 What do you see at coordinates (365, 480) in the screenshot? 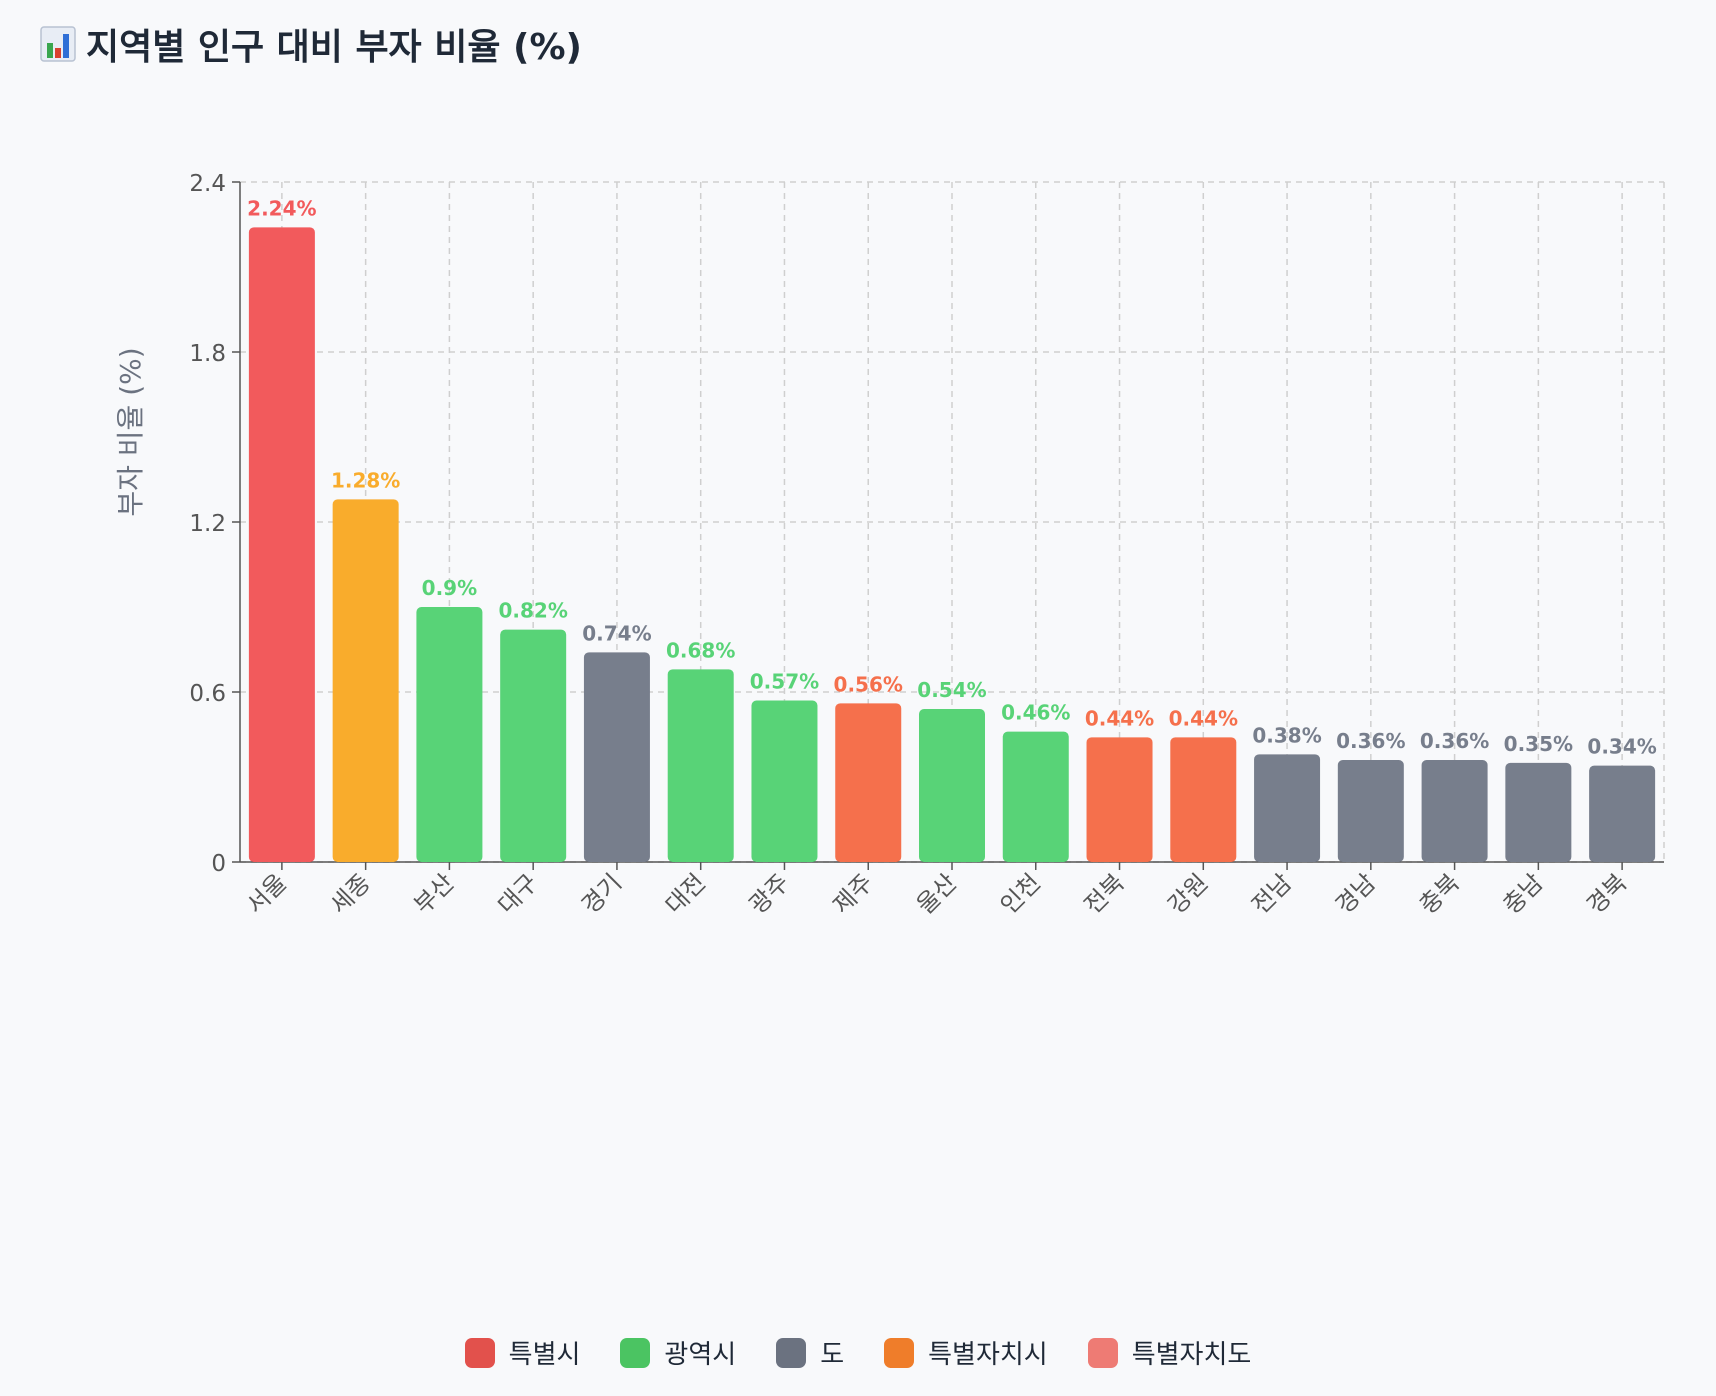
I see `data-label: 1.28%` at bounding box center [365, 480].